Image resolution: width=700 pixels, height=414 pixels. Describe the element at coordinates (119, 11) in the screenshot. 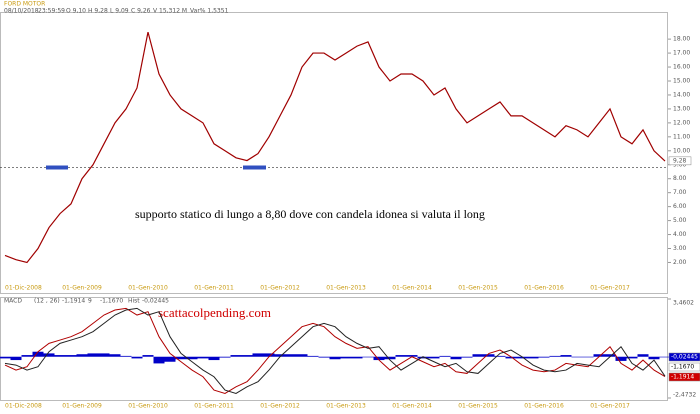

I see `low: L 9,09` at that location.